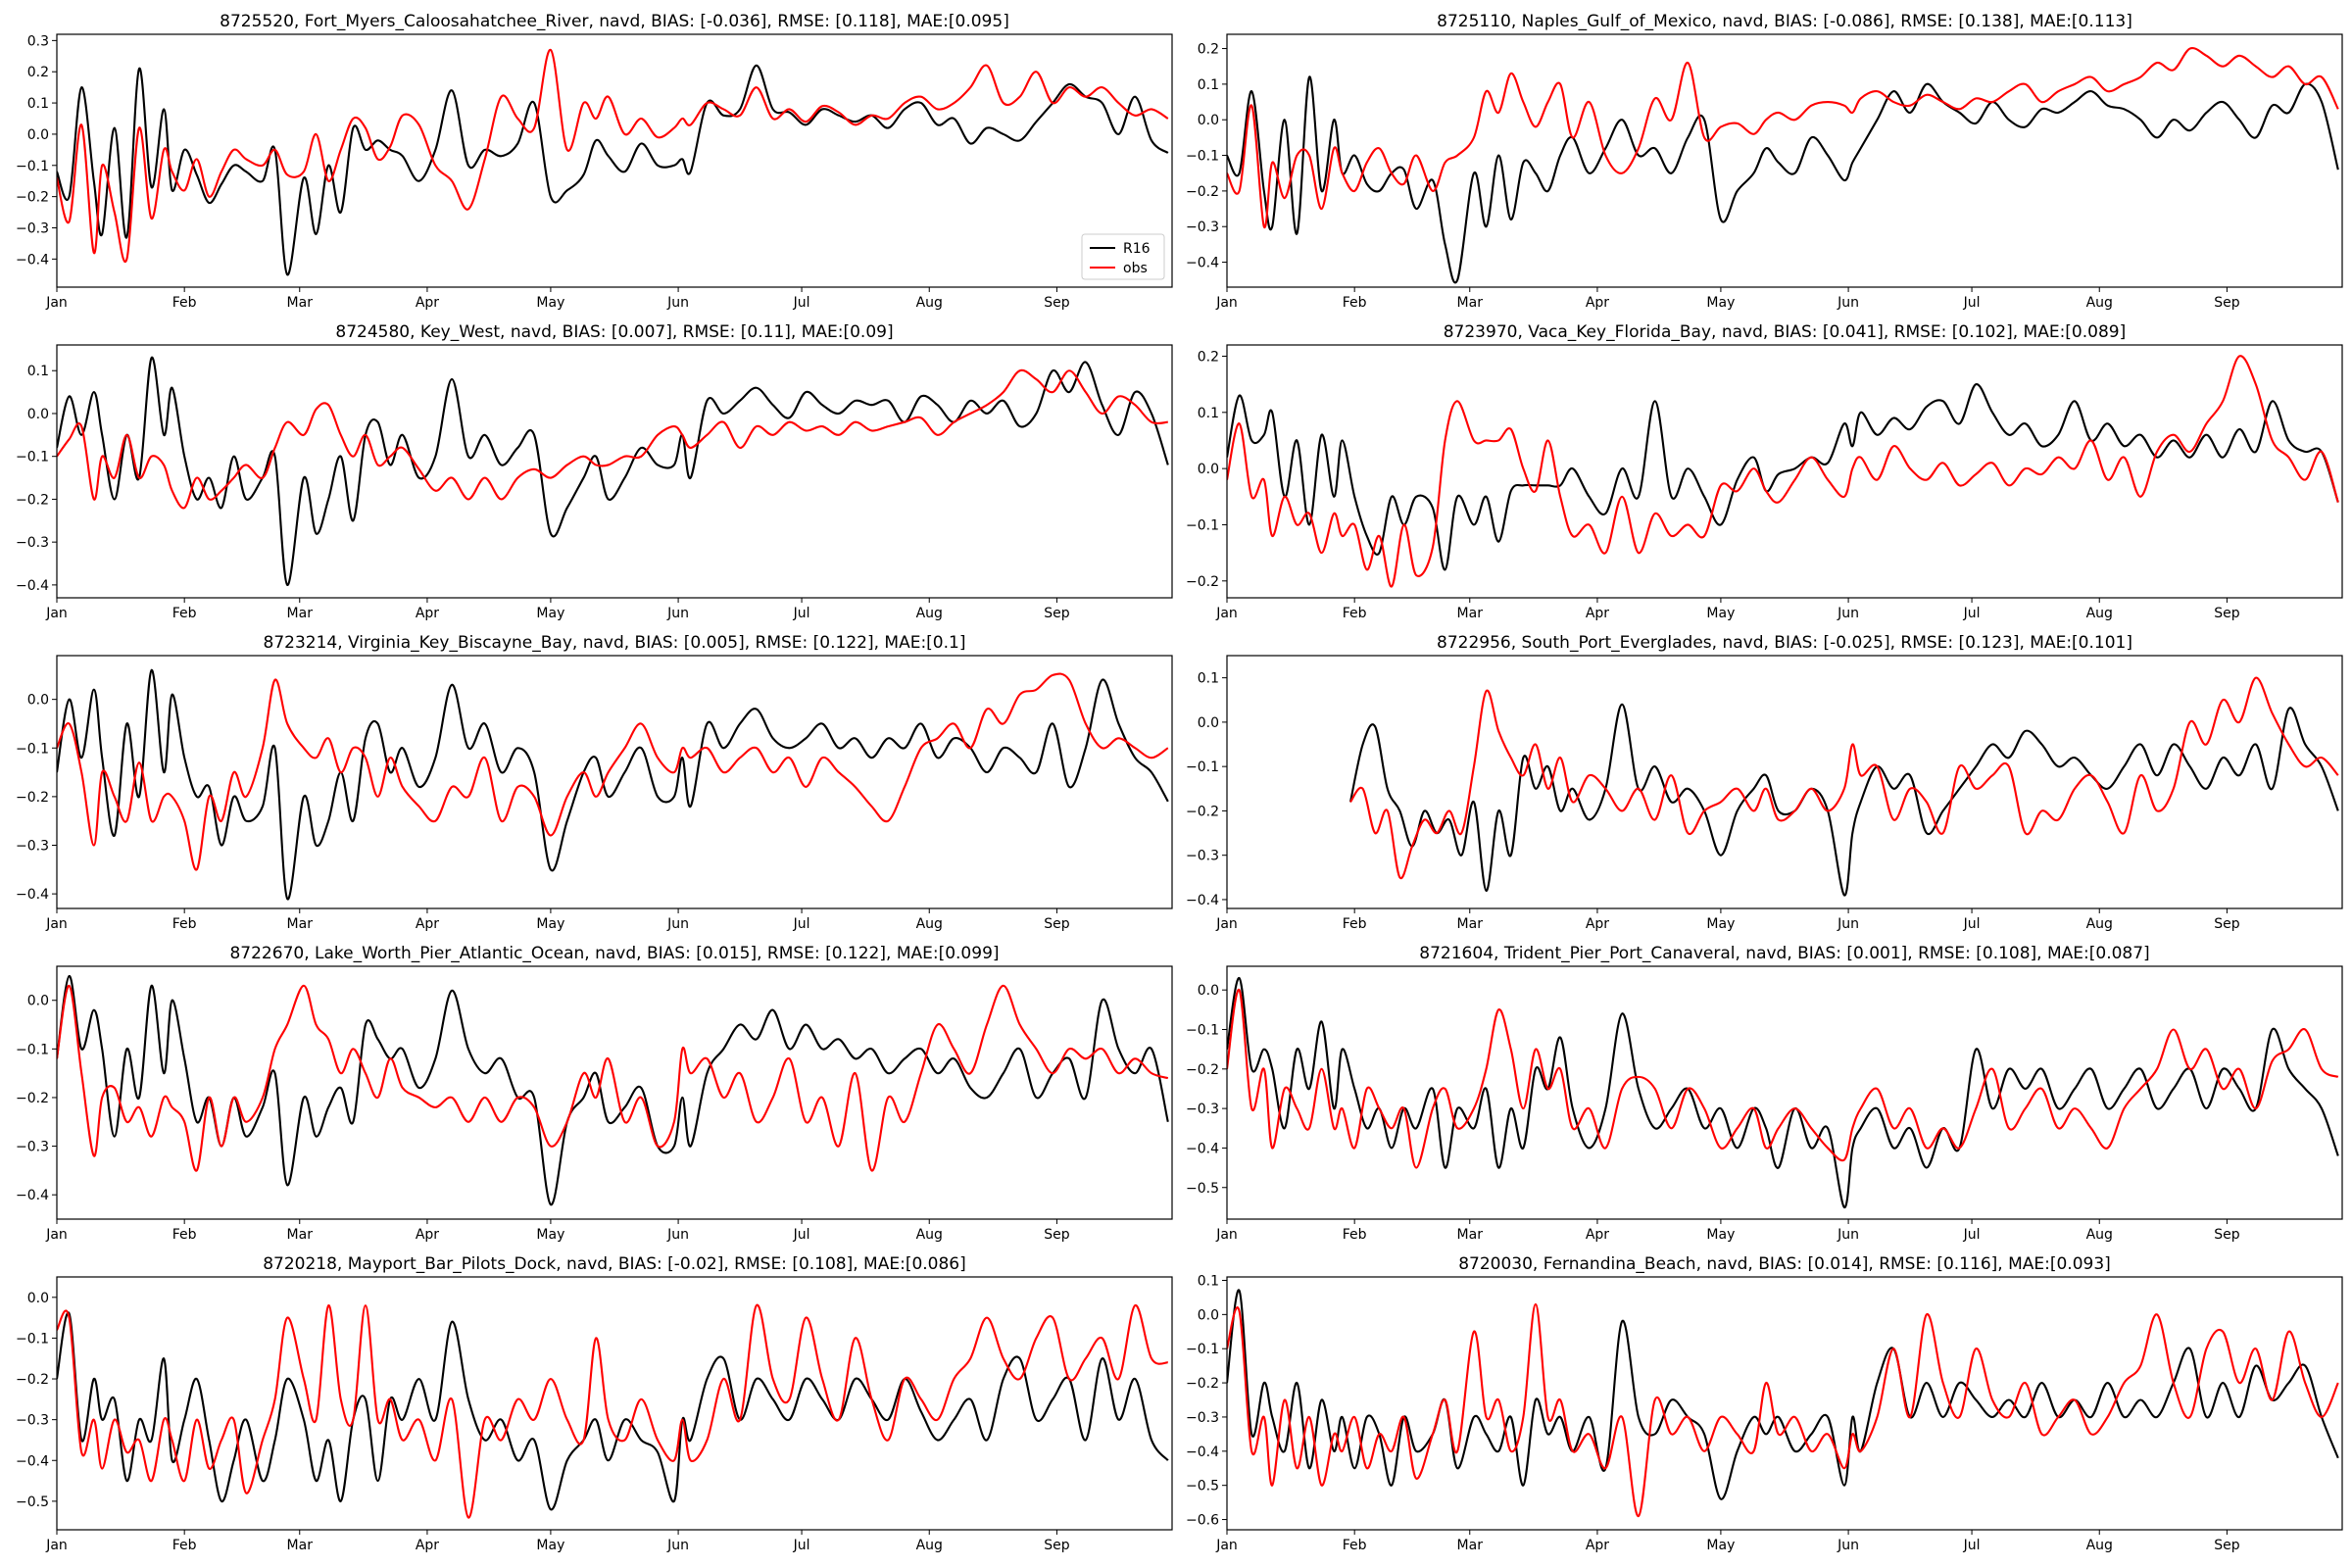  Describe the element at coordinates (38, 41) in the screenshot. I see `y-tick-label: 0.3` at that location.